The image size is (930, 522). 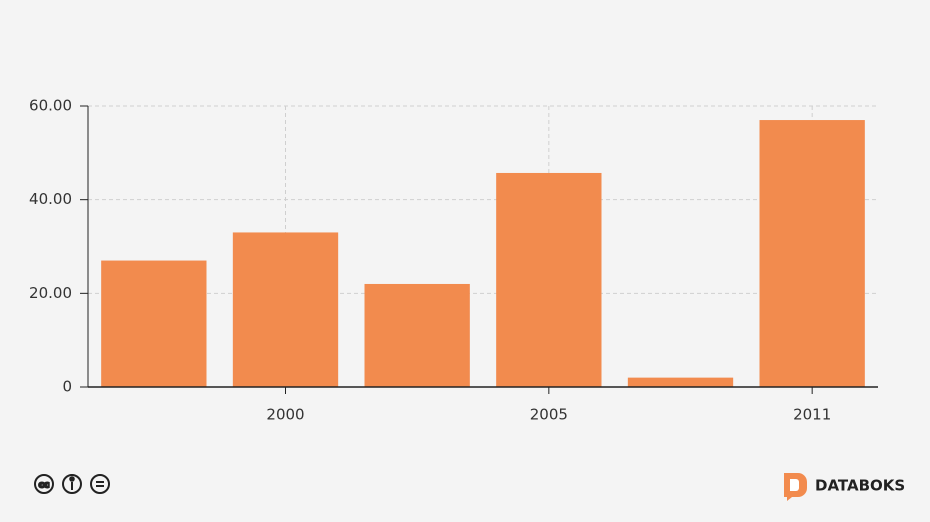 I want to click on svg-text: cc, so click(x=44, y=486).